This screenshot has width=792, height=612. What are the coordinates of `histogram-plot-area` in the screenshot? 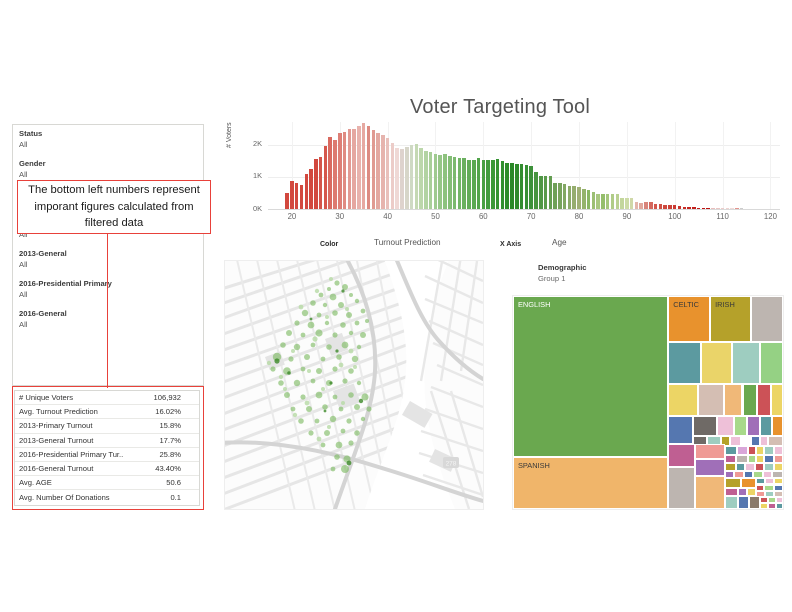 It's located at (524, 166).